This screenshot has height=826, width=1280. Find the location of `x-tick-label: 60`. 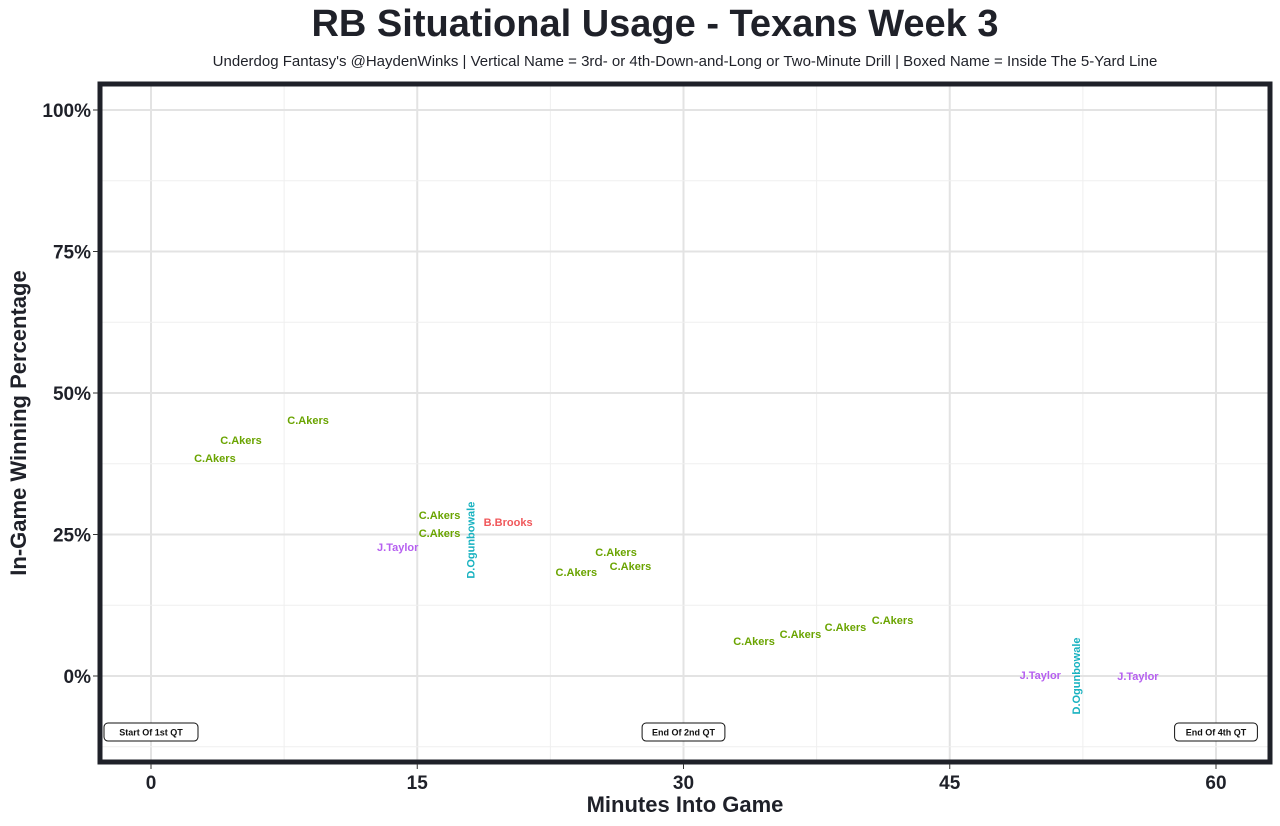

x-tick-label: 60 is located at coordinates (1215, 783).